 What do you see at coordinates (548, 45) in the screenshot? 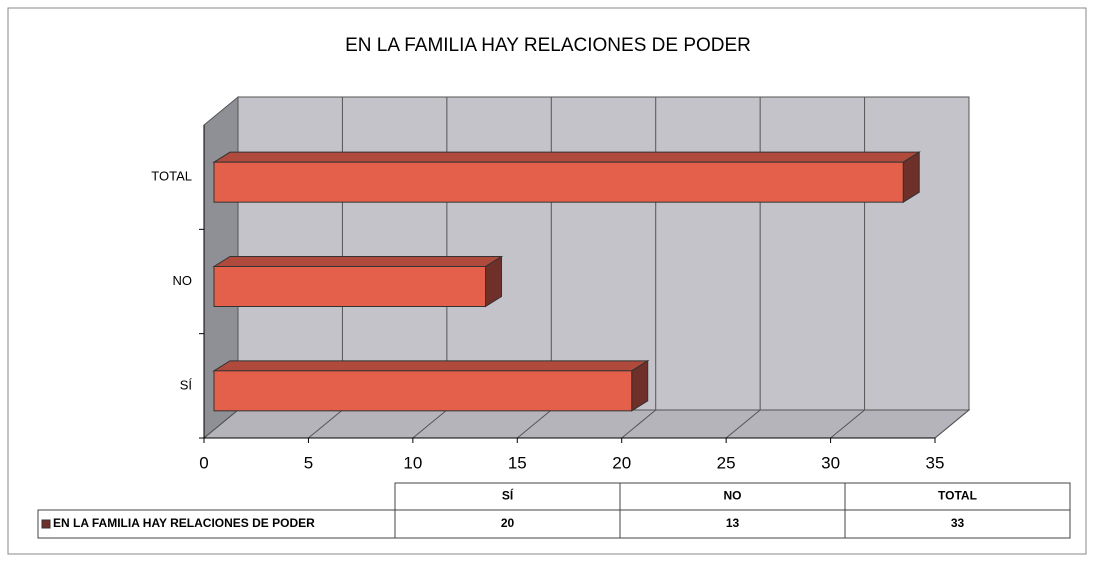
I see `chart-title: EN LA FAMILIA HAY RELACIONES DE PODER` at bounding box center [548, 45].